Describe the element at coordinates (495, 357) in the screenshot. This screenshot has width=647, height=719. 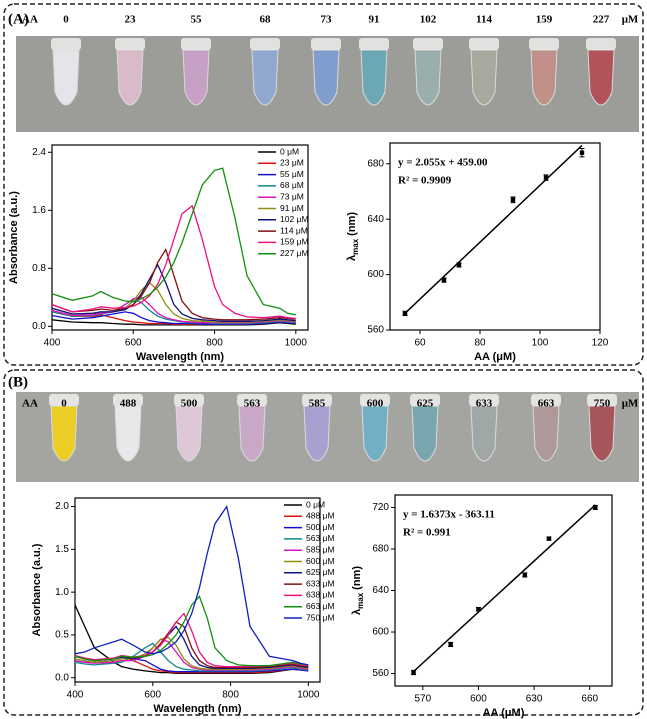
I see `x-axis-title: AA (μM)` at that location.